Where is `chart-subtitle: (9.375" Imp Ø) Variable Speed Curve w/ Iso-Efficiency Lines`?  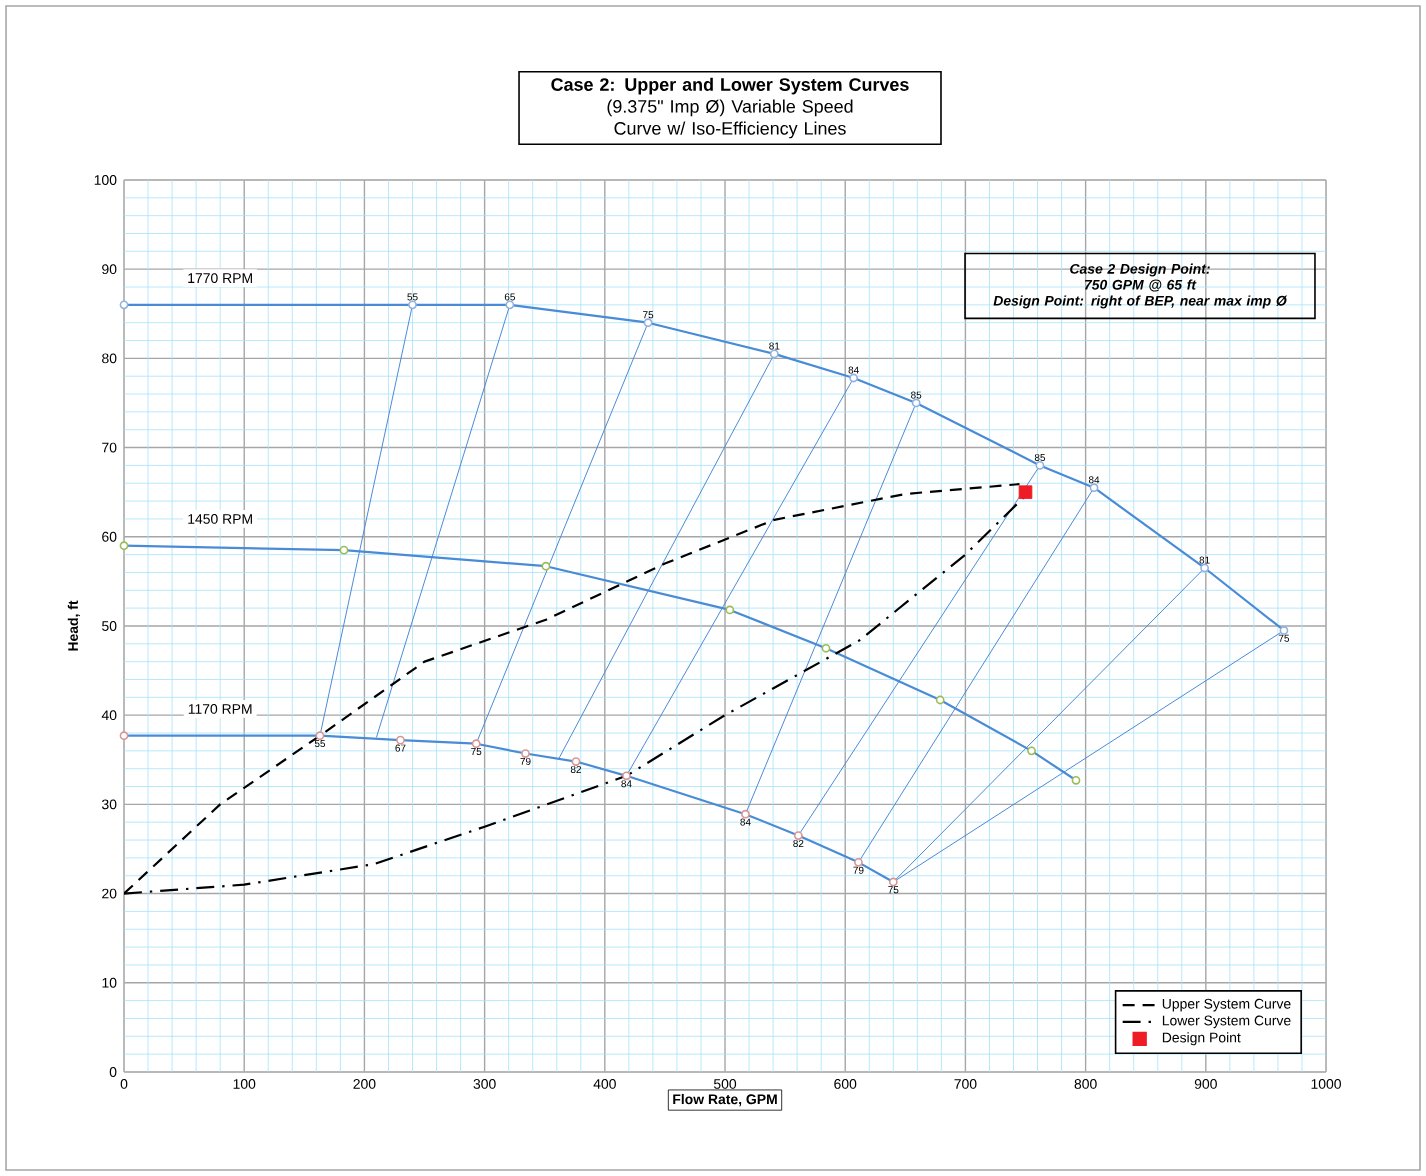 chart-subtitle: (9.375" Imp Ø) Variable Speed Curve w/ Iso-Efficiency Lines is located at coordinates (730, 119).